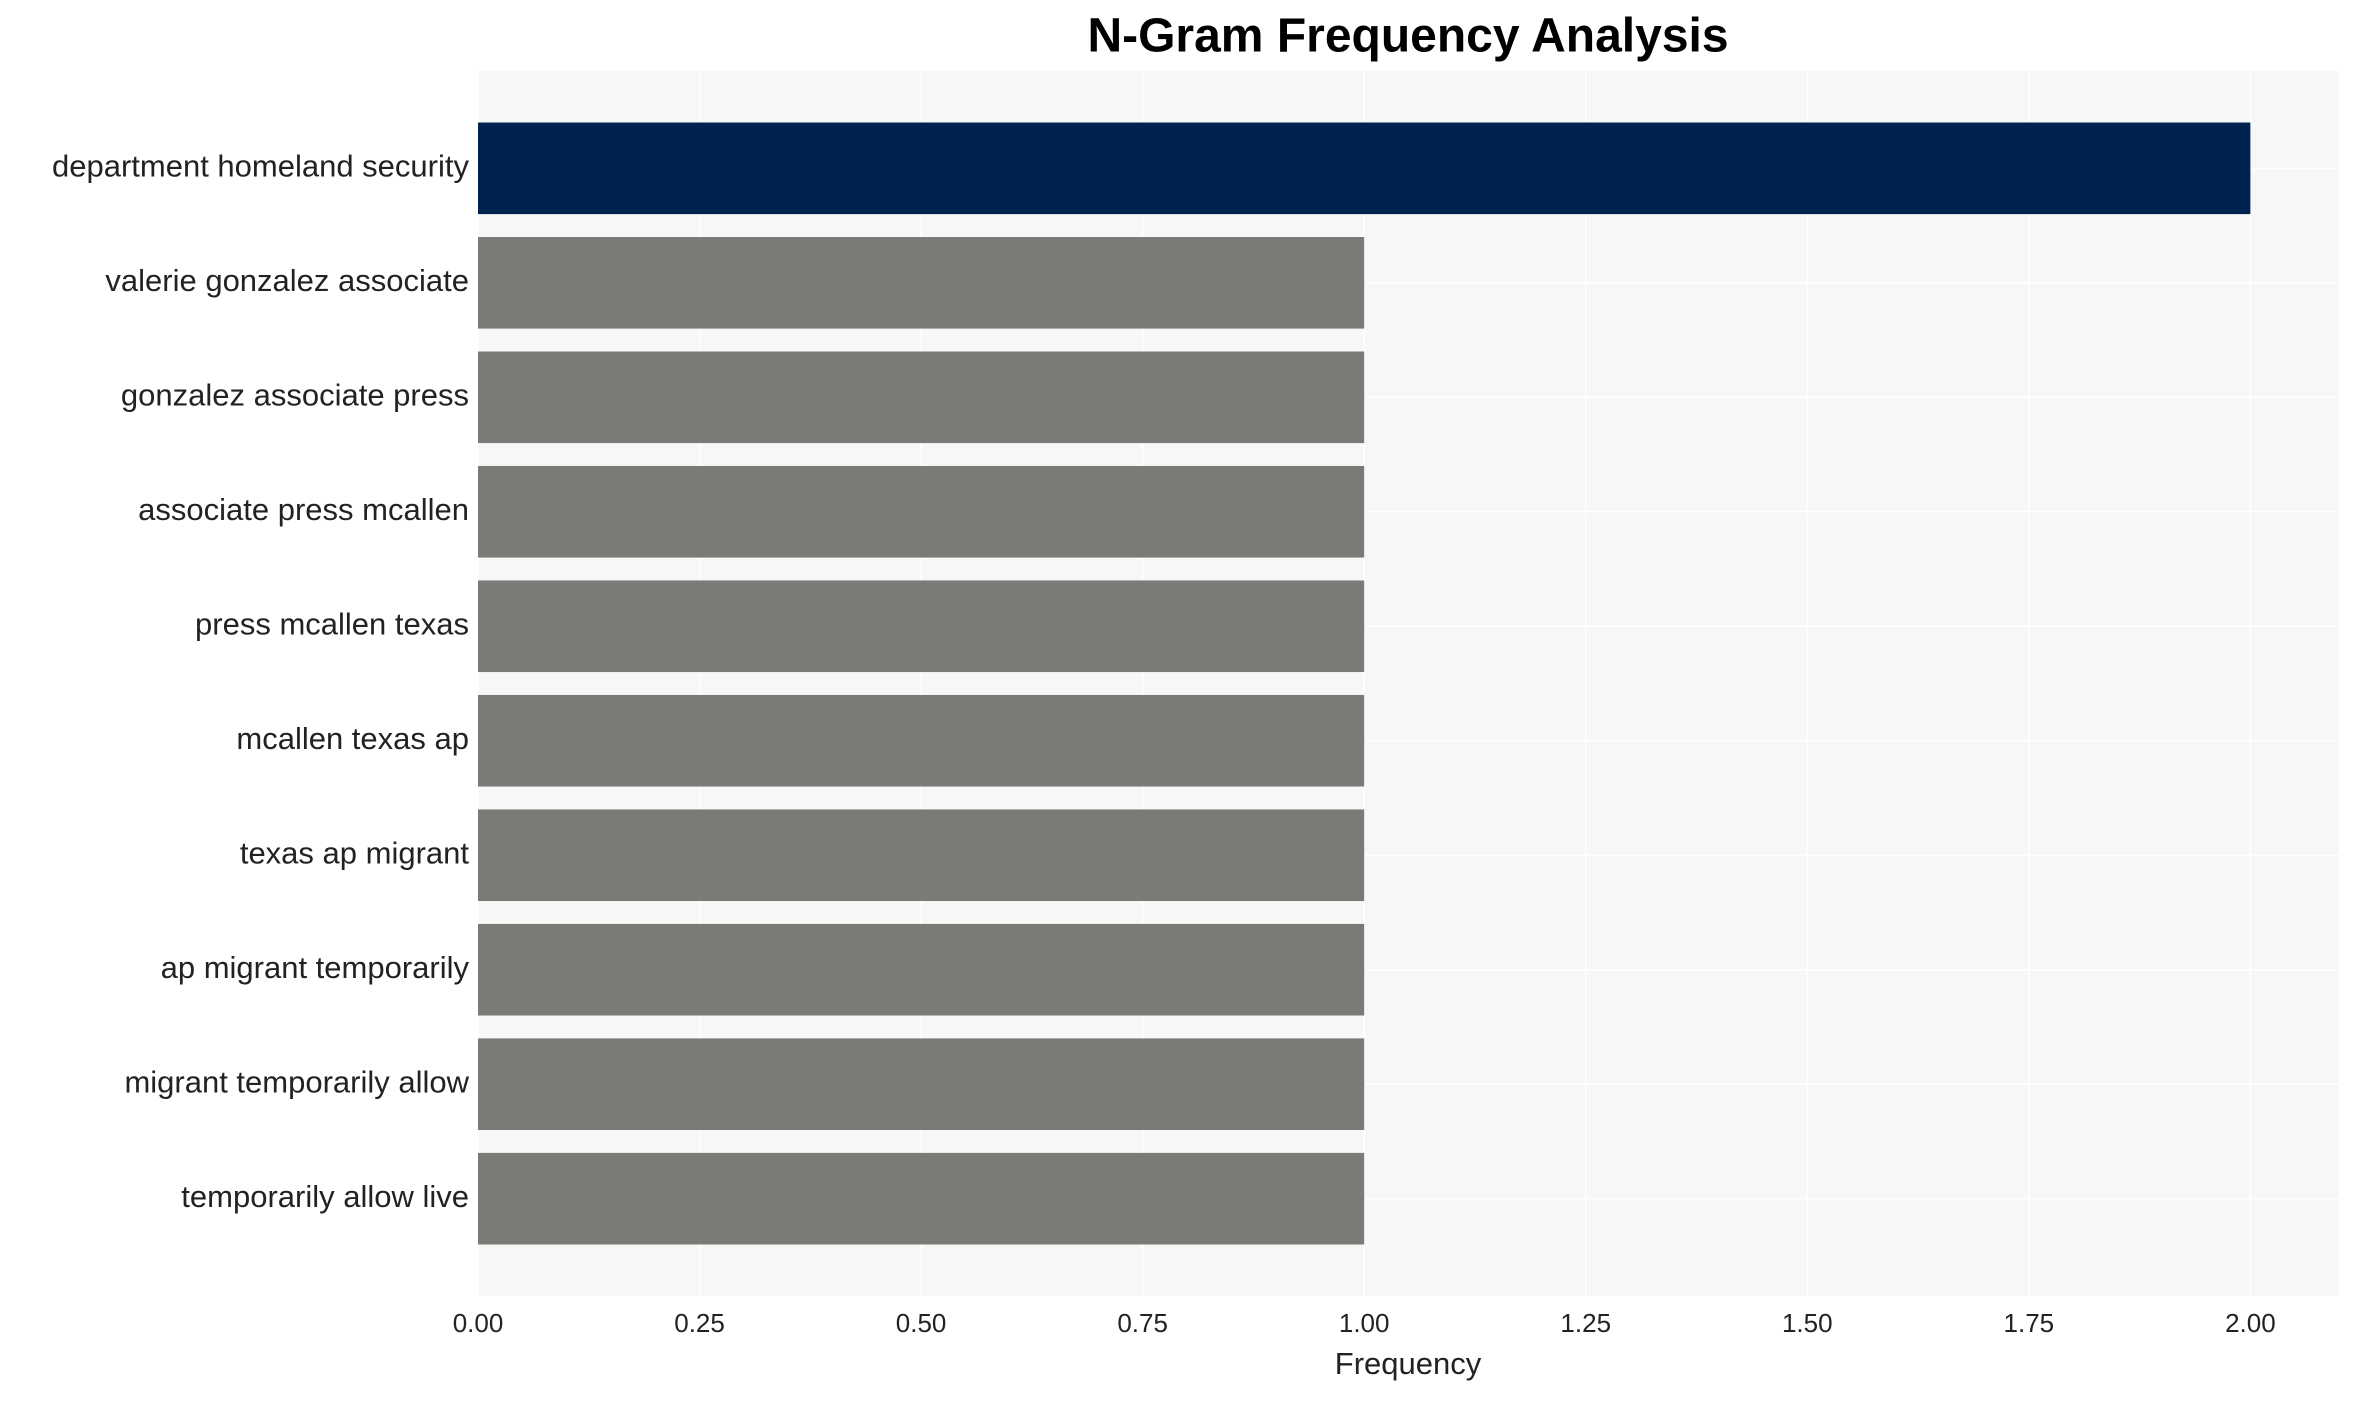  What do you see at coordinates (478, 1323) in the screenshot?
I see `x-tick-label: 0.00` at bounding box center [478, 1323].